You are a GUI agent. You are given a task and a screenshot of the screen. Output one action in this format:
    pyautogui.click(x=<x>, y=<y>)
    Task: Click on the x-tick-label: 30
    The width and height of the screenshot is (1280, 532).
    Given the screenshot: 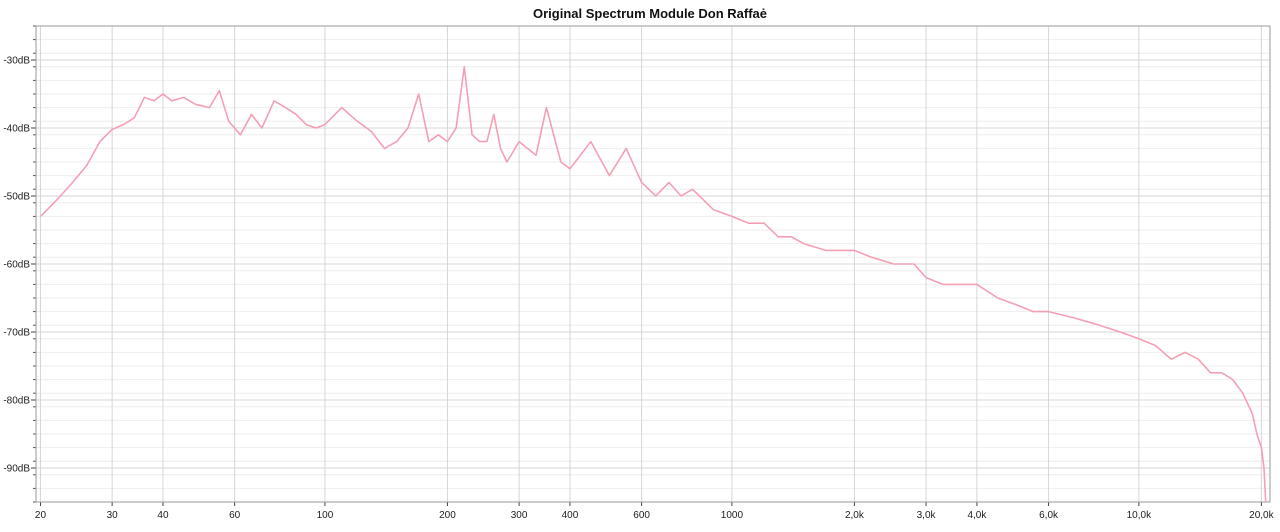 What is the action you would take?
    pyautogui.click(x=113, y=515)
    